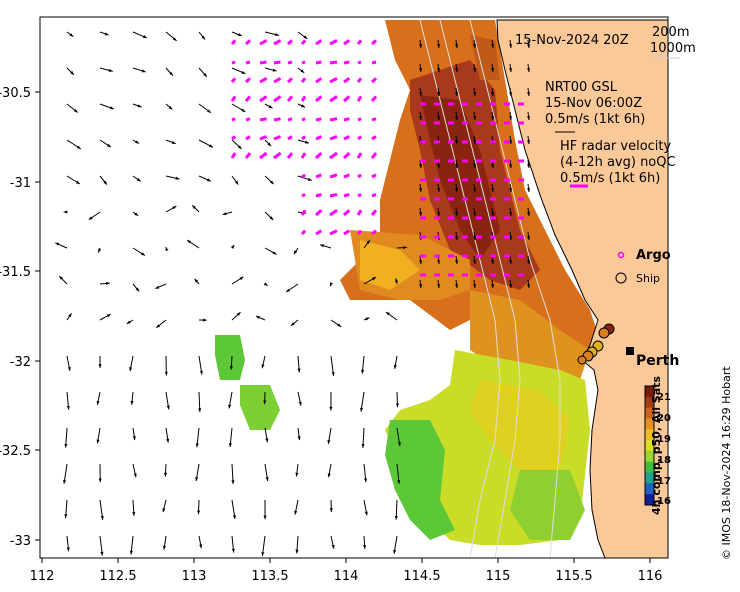 Image resolution: width=740 pixels, height=592 pixels. What do you see at coordinates (621, 255) in the screenshot?
I see `argo-marker-icon` at bounding box center [621, 255].